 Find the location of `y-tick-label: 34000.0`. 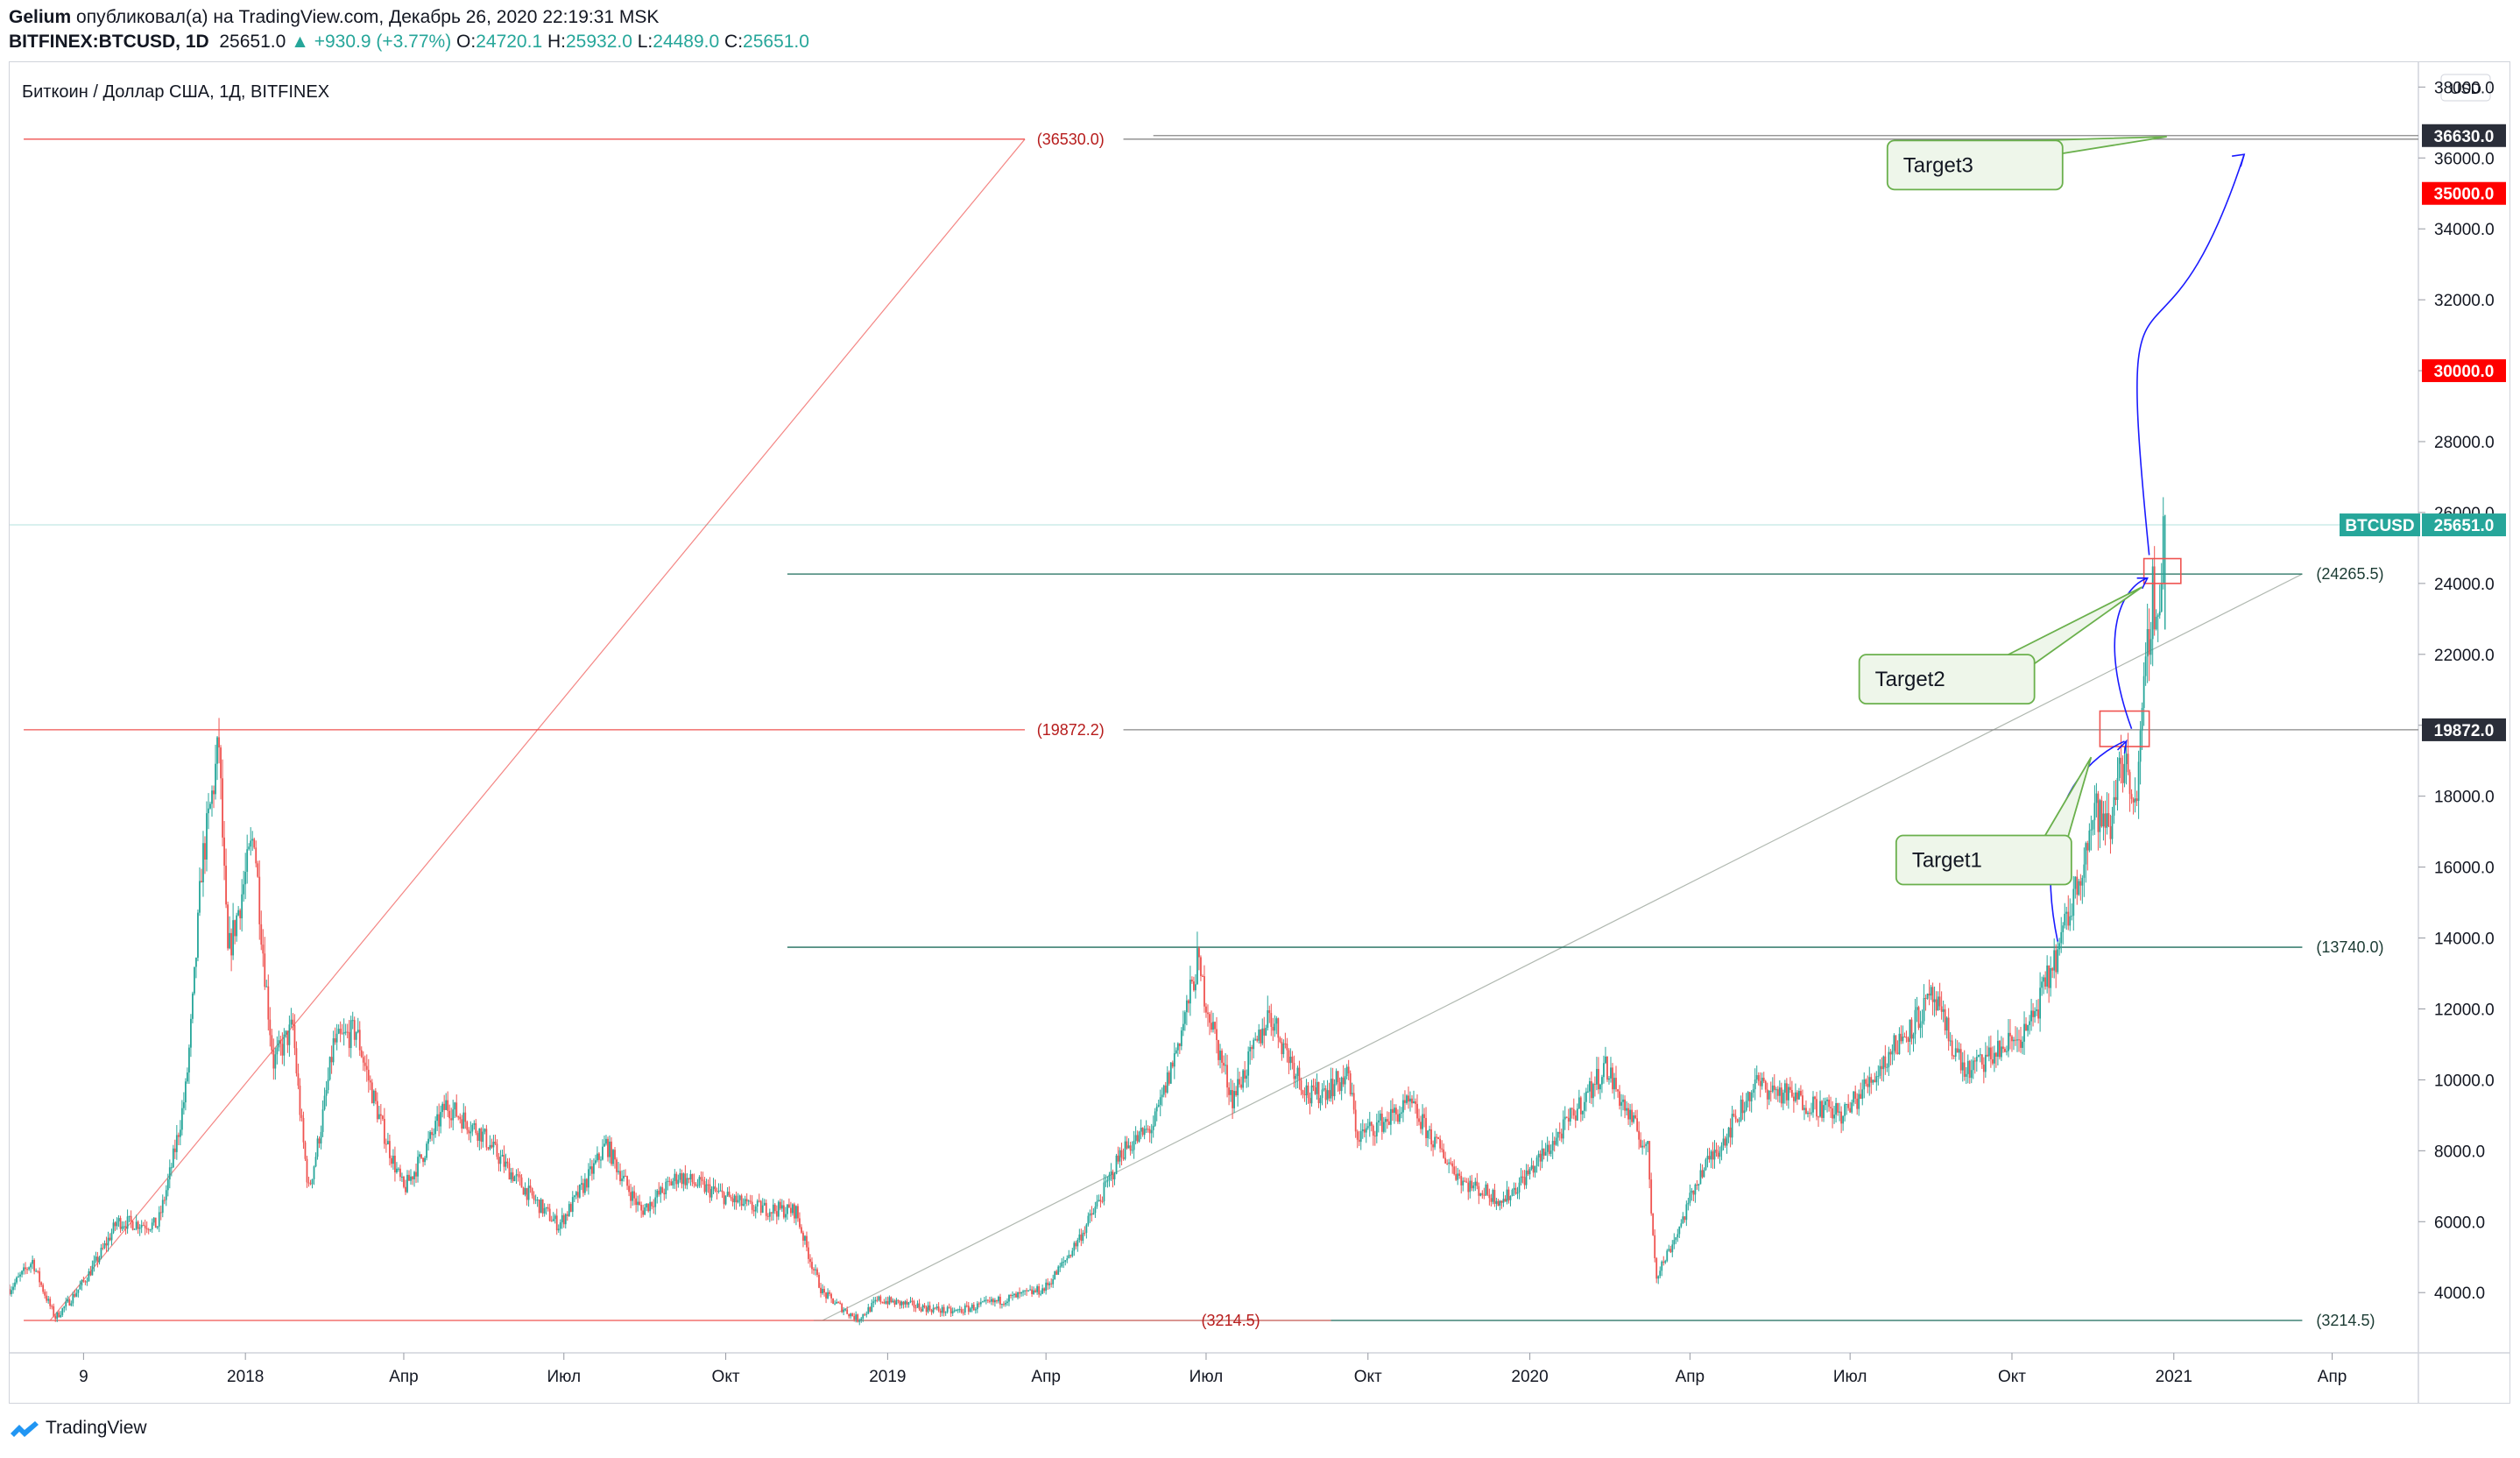

y-tick-label: 34000.0 is located at coordinates (2464, 230).